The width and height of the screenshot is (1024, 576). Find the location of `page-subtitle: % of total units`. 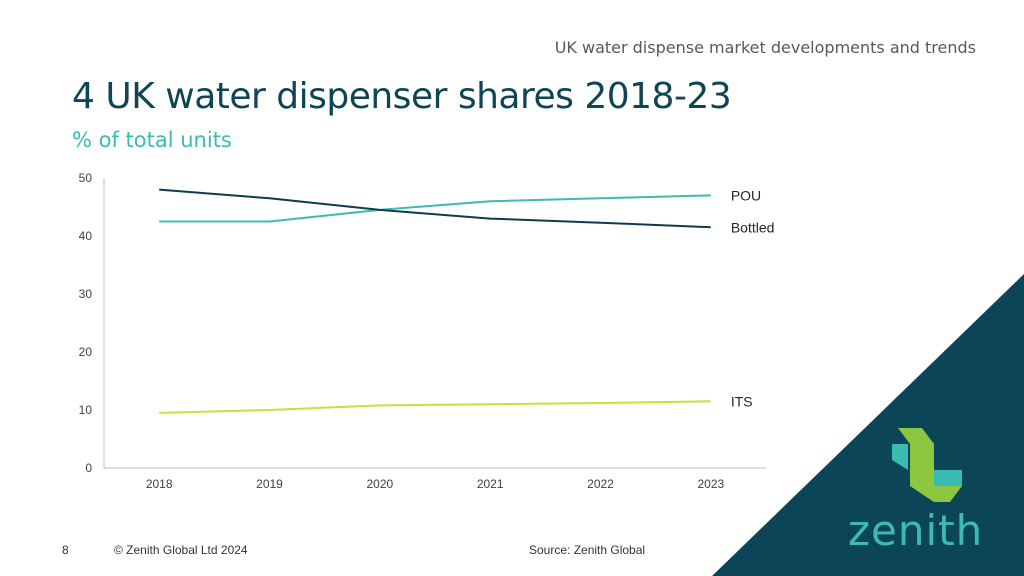

page-subtitle: % of total units is located at coordinates (152, 140).